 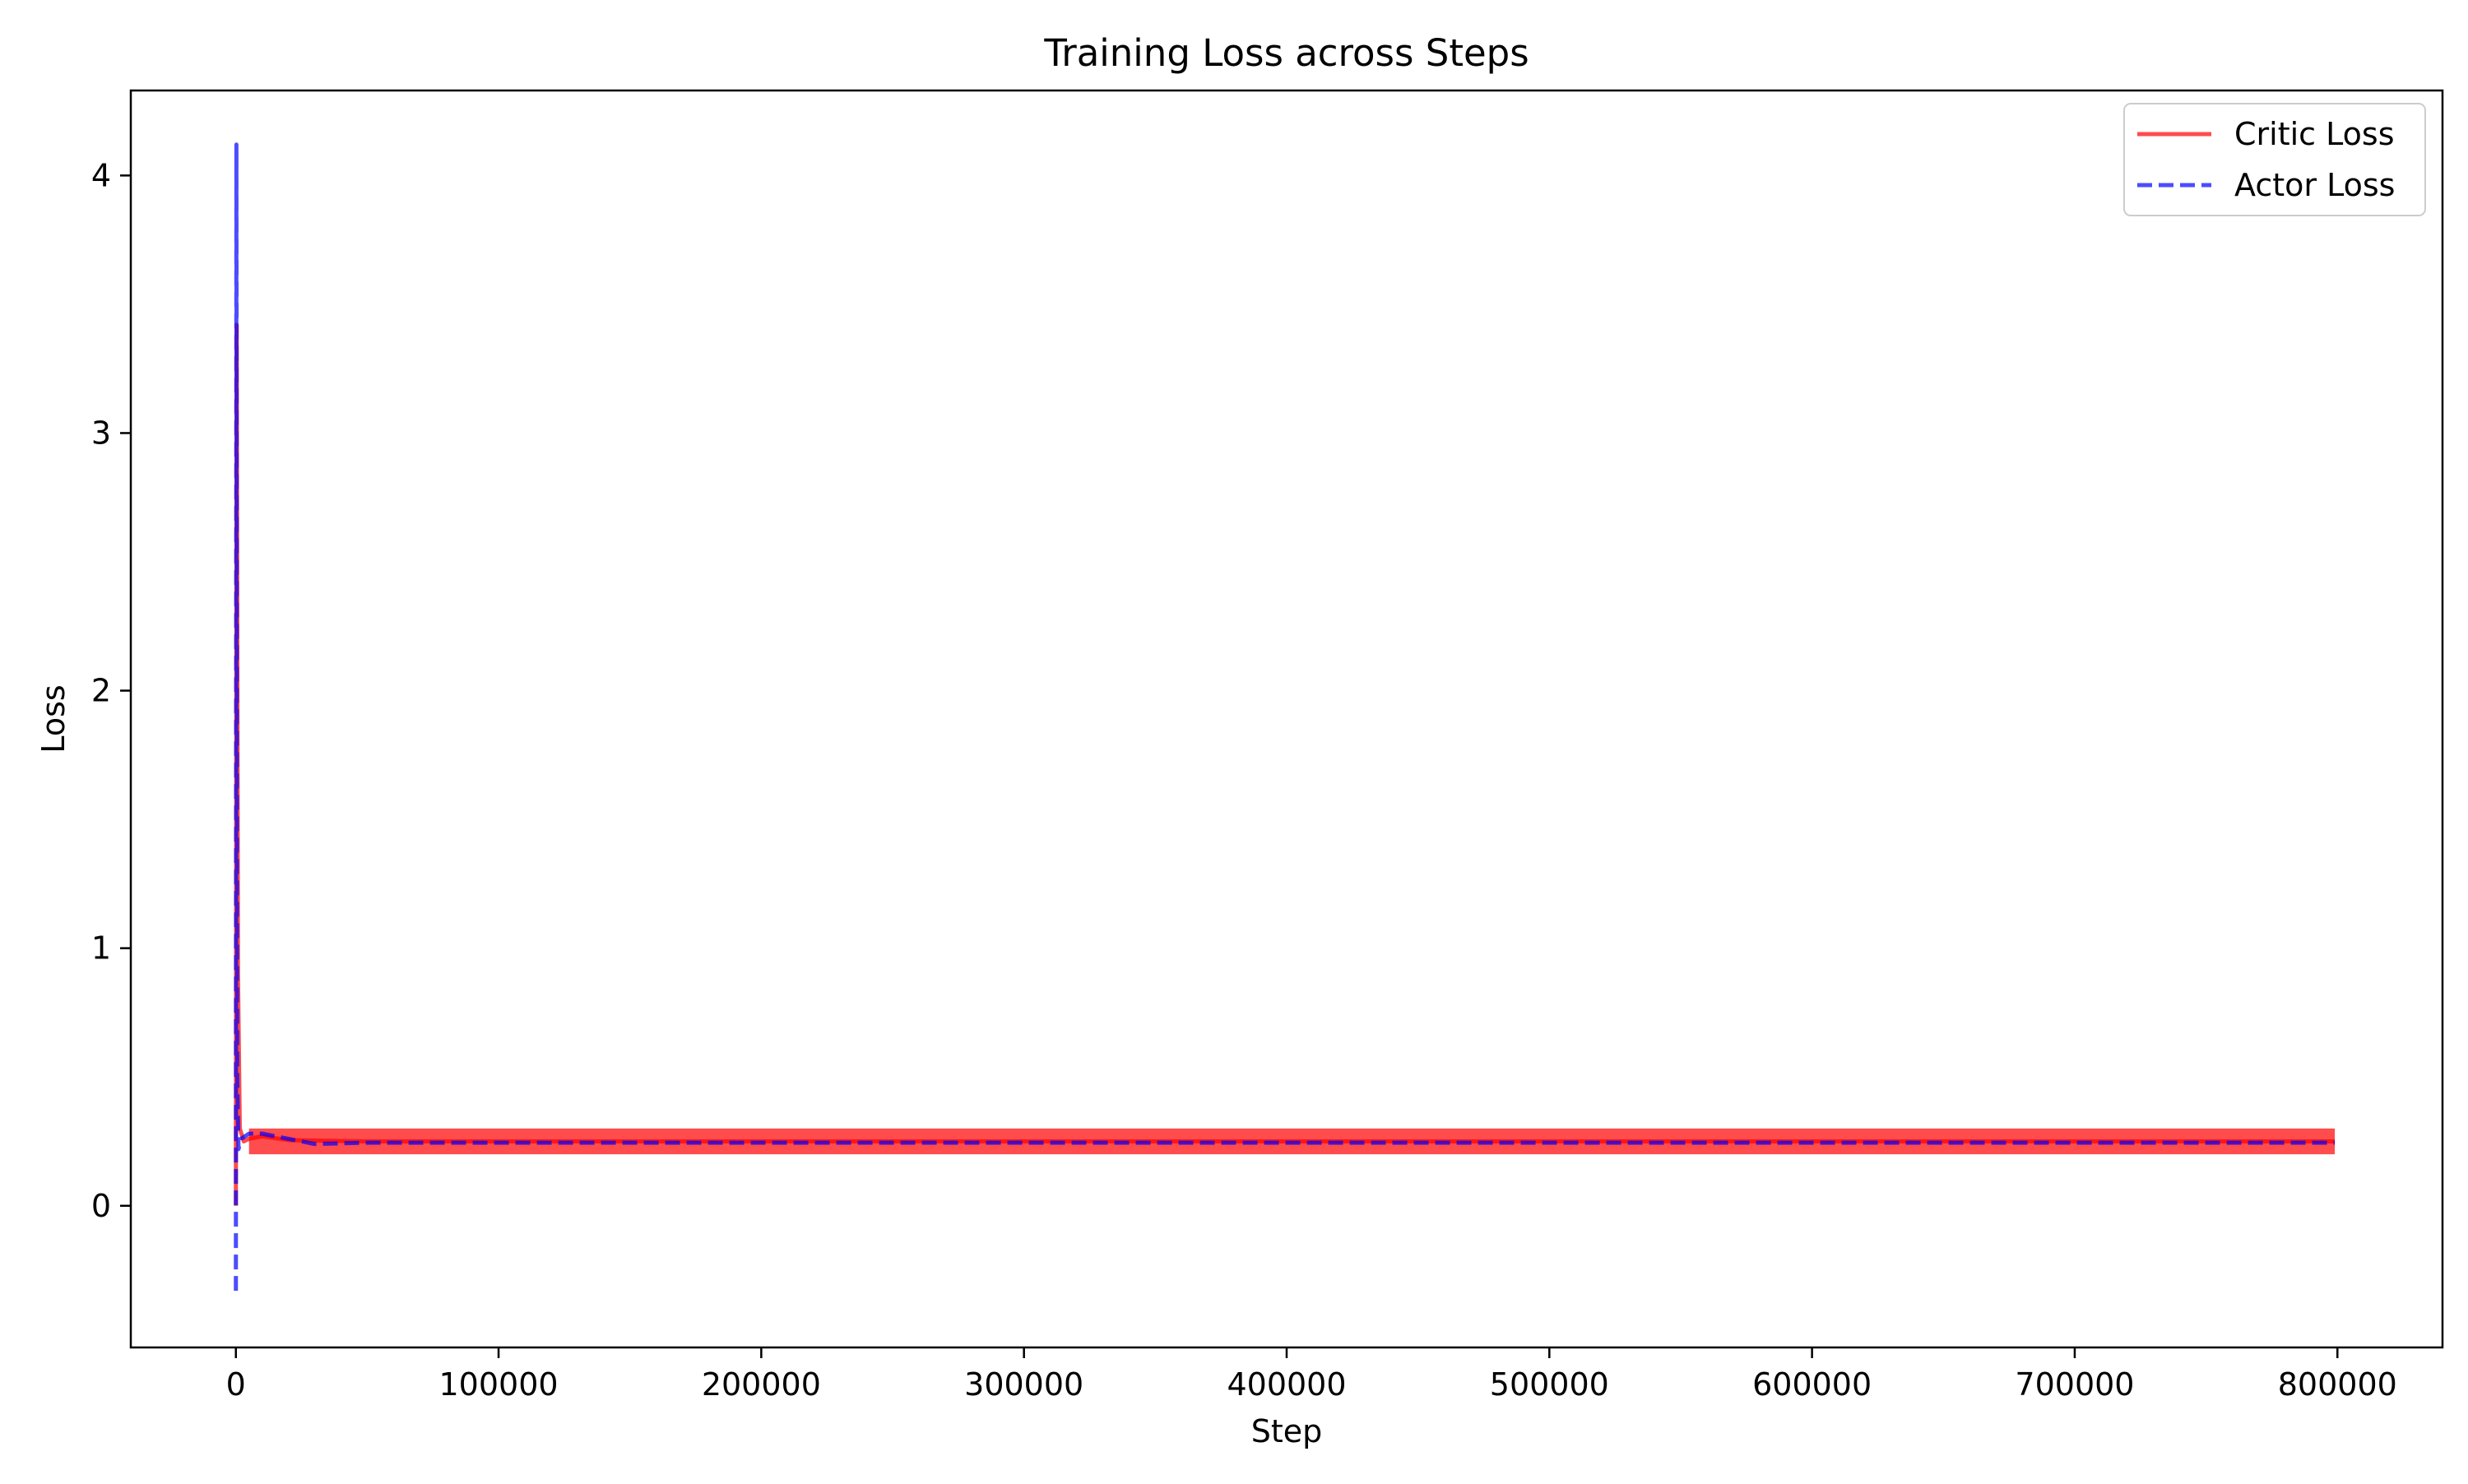 What do you see at coordinates (2314, 134) in the screenshot?
I see `legend-label-critic-loss: Critic Loss` at bounding box center [2314, 134].